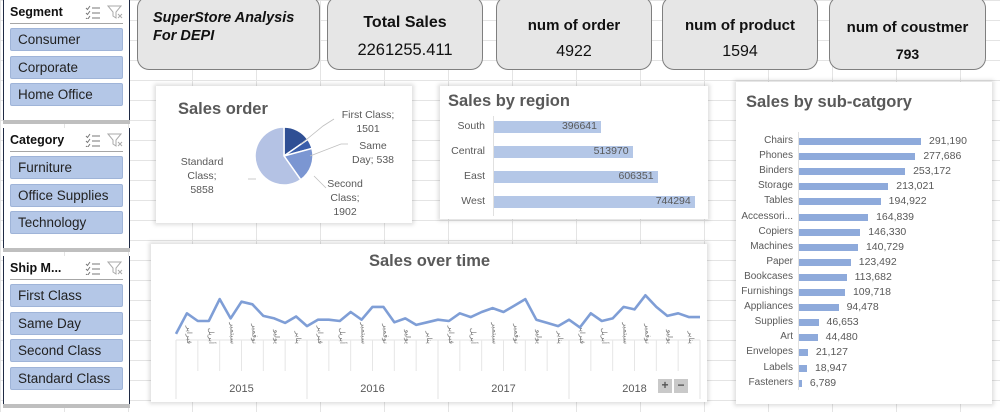 The width and height of the screenshot is (1000, 412). I want to click on slicer-item-technology: Technology, so click(66, 222).